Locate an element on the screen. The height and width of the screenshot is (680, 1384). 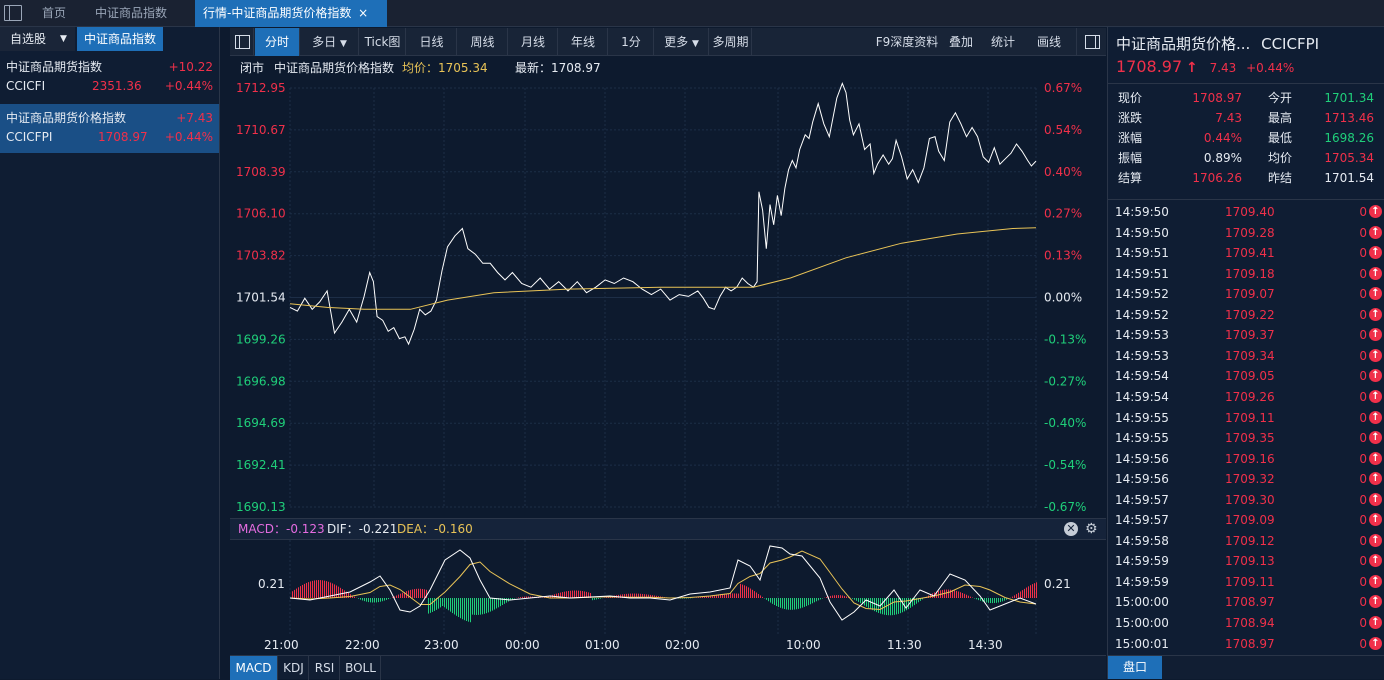
tab-daily: 日线 is located at coordinates (432, 42).